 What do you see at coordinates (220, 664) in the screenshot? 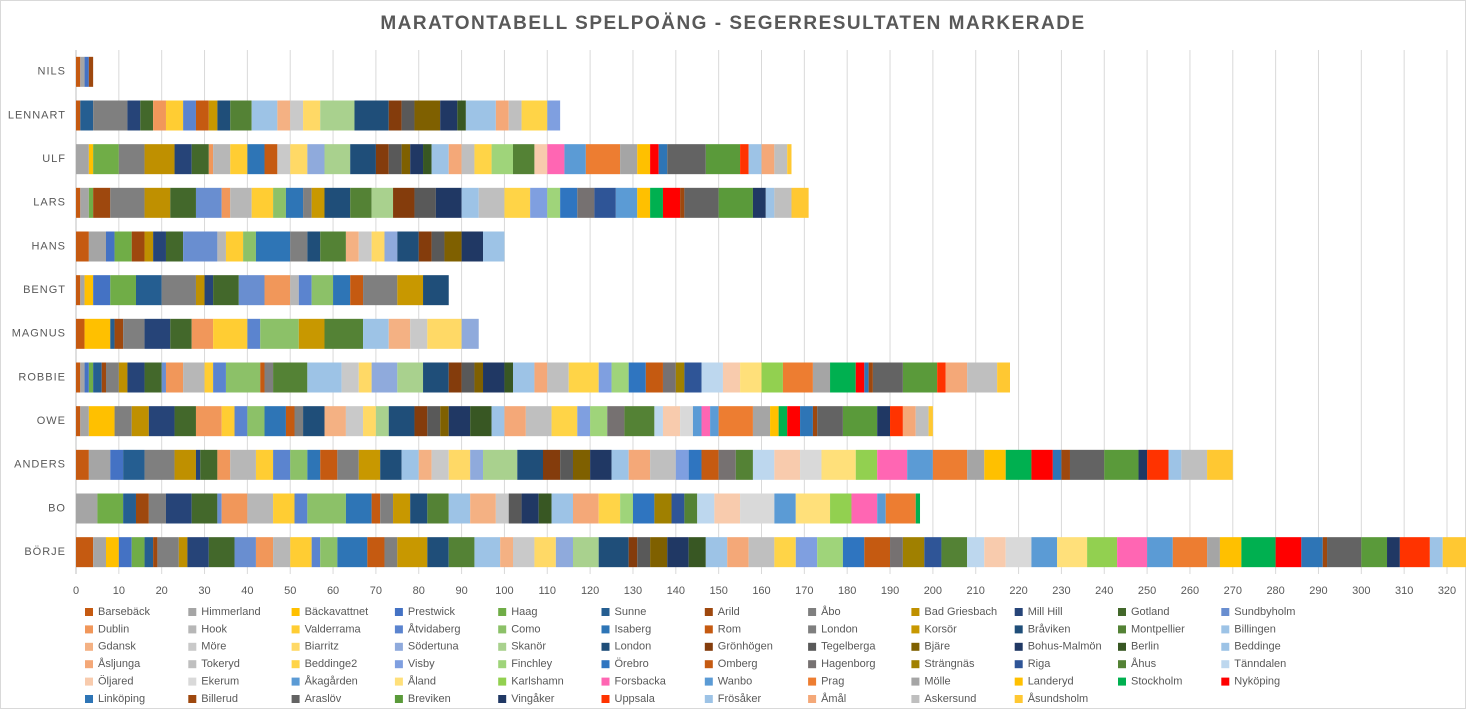
I see `legend-label: Tokeryd` at bounding box center [220, 664].